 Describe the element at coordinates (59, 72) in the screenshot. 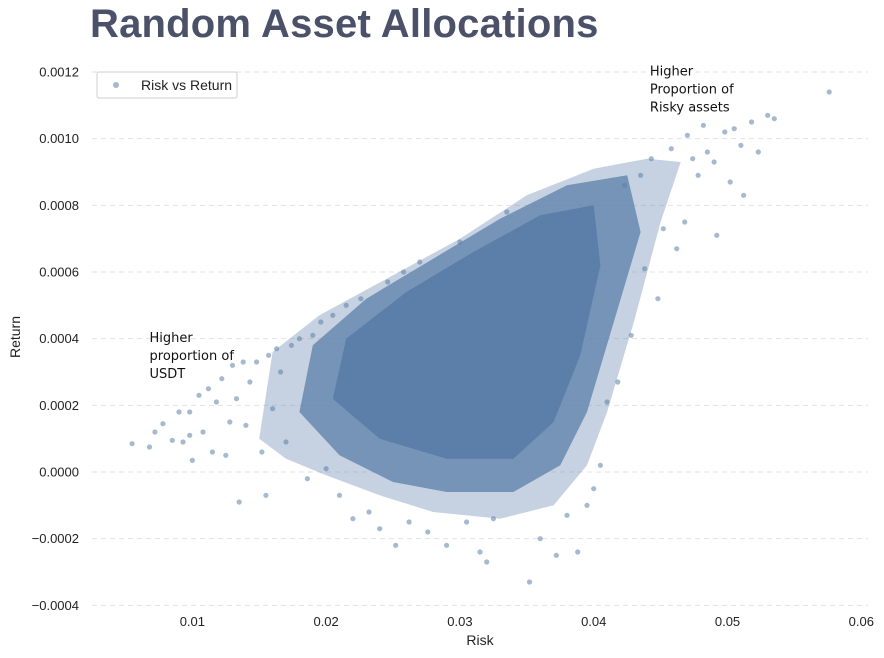

I see `y-tick-label: 0.0012` at that location.